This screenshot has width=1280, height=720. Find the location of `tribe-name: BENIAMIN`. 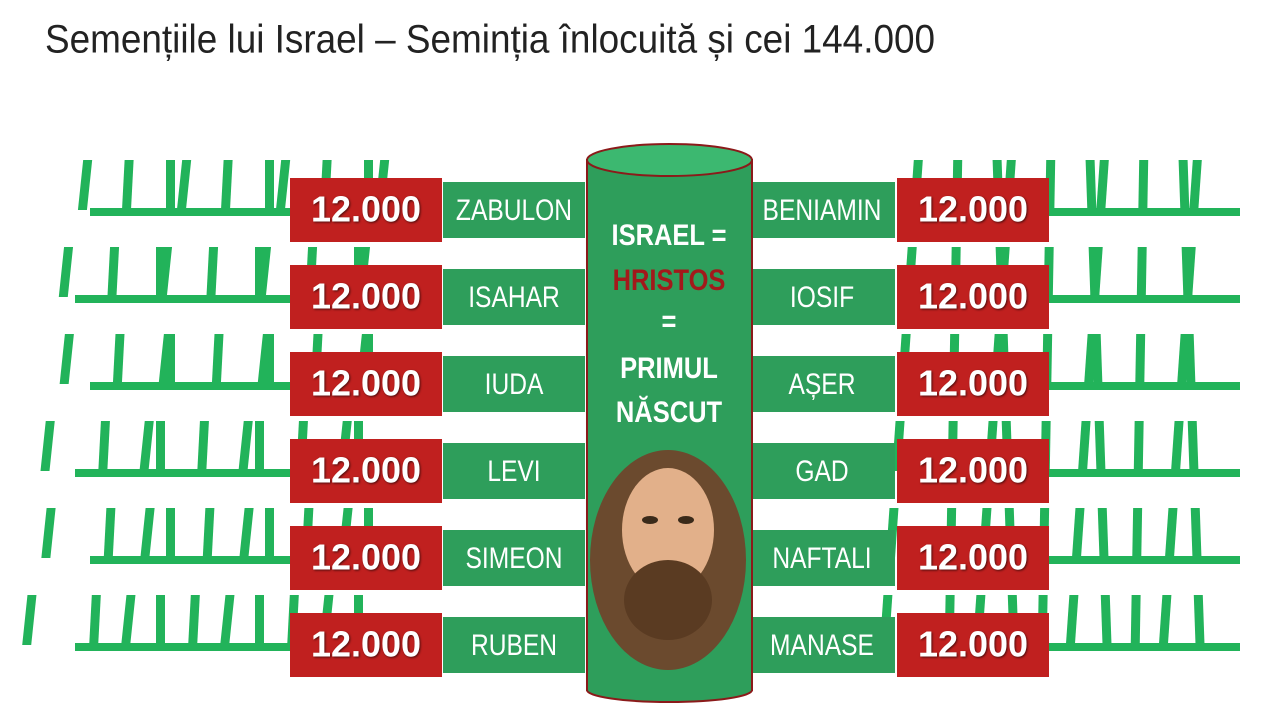

tribe-name: BENIAMIN is located at coordinates (822, 210).